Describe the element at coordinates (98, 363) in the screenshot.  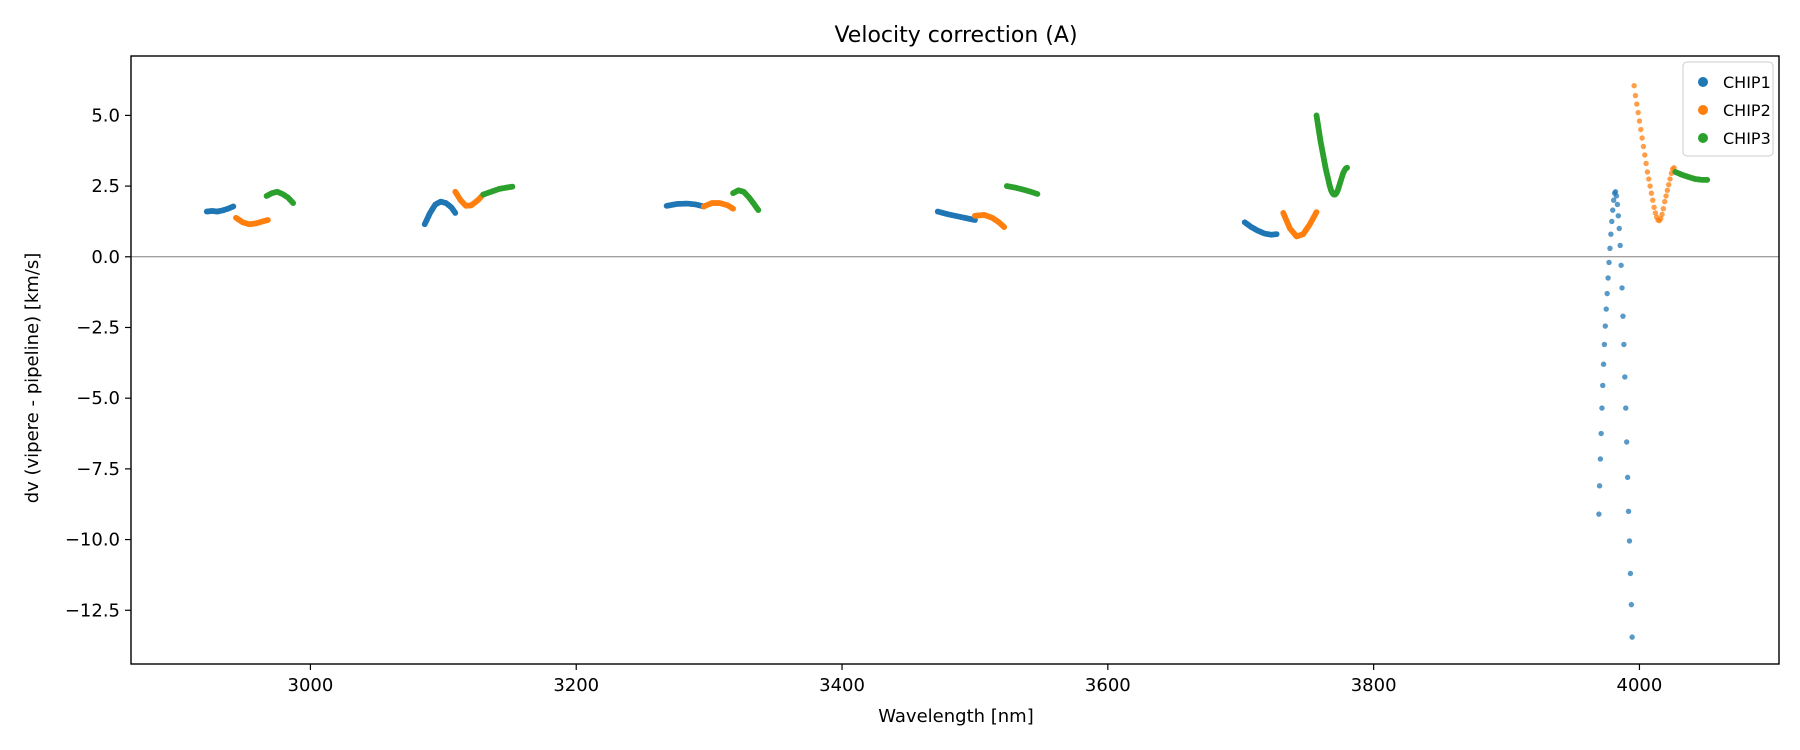
I see `y-axis: 5.0 2.5 0.0 −2.5 −5.0 −7.5 −10.0 −12.5` at that location.